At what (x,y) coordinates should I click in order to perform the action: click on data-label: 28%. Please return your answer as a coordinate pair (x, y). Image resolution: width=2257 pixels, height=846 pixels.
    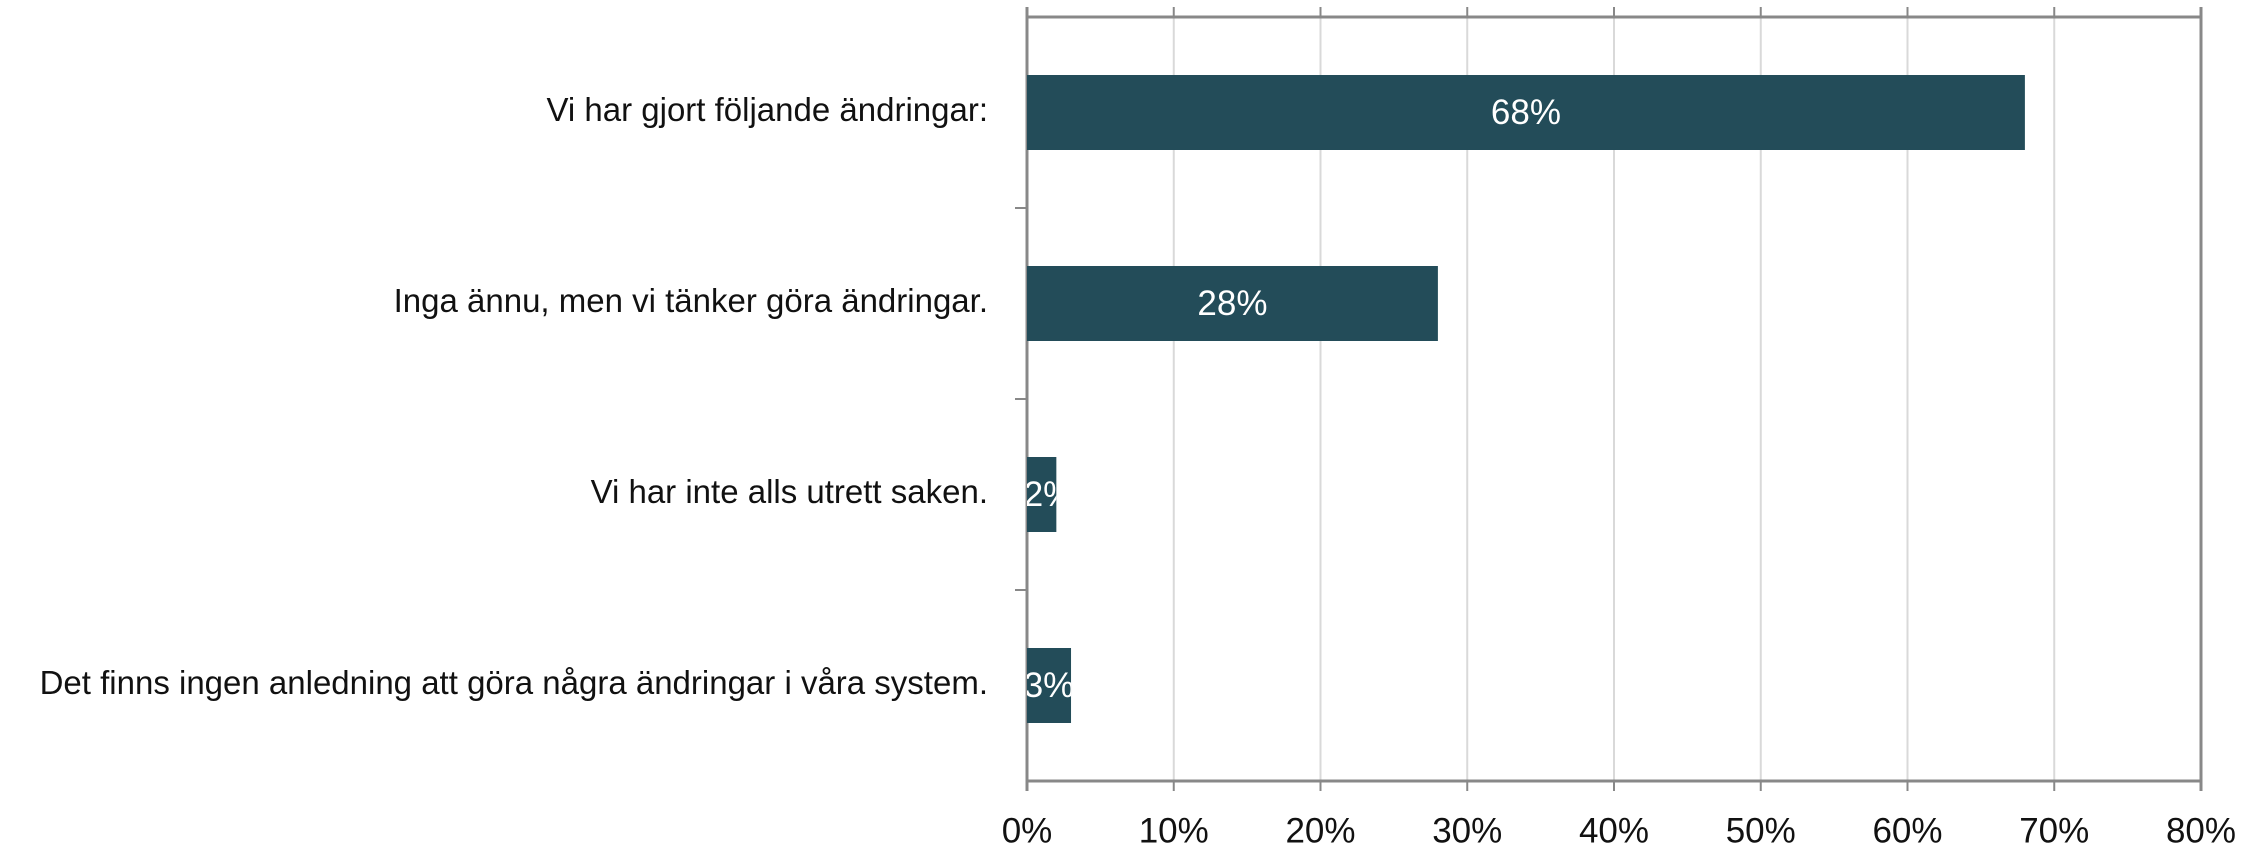
    Looking at the image, I should click on (1232, 303).